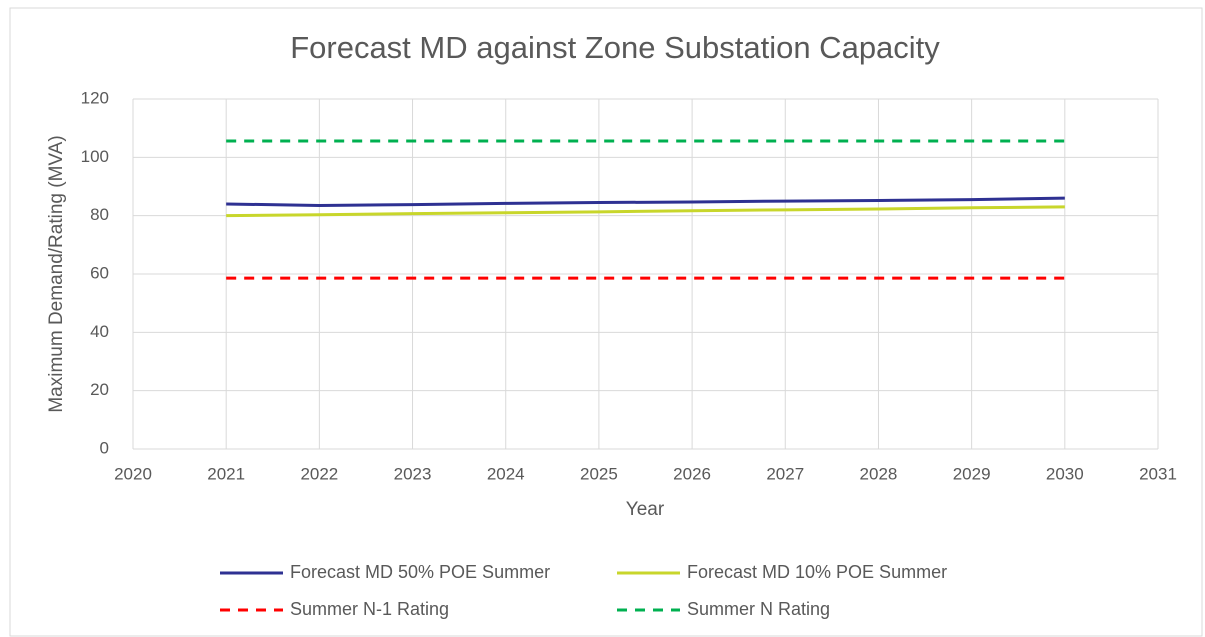 Image resolution: width=1205 pixels, height=637 pixels. Describe the element at coordinates (506, 473) in the screenshot. I see `x-tick-label: 2024` at that location.